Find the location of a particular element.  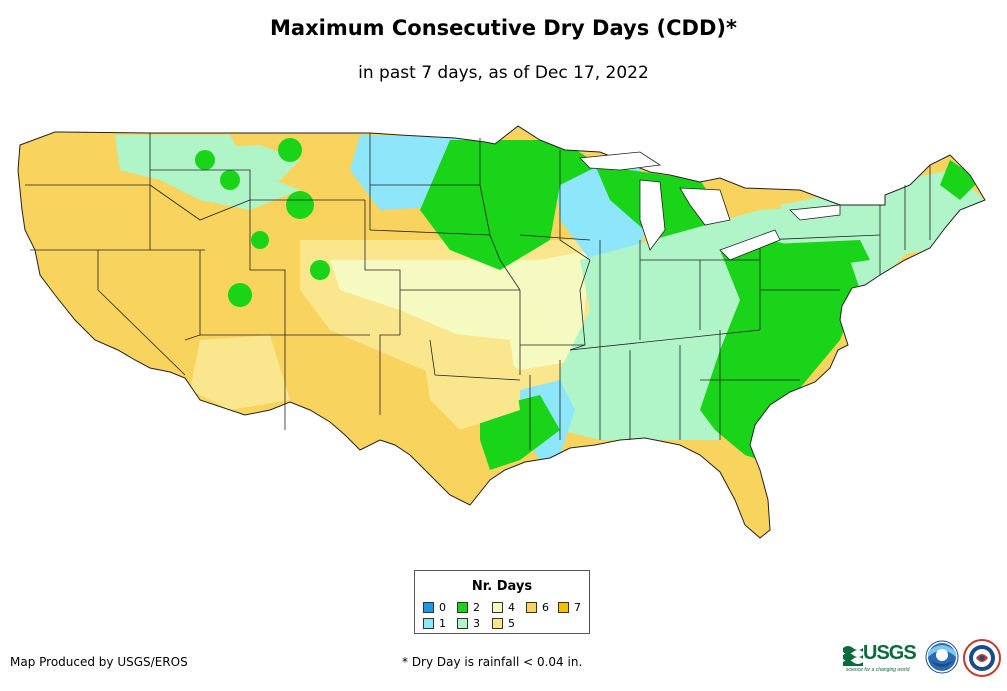

legend-item-5: 5 is located at coordinates (503, 624).